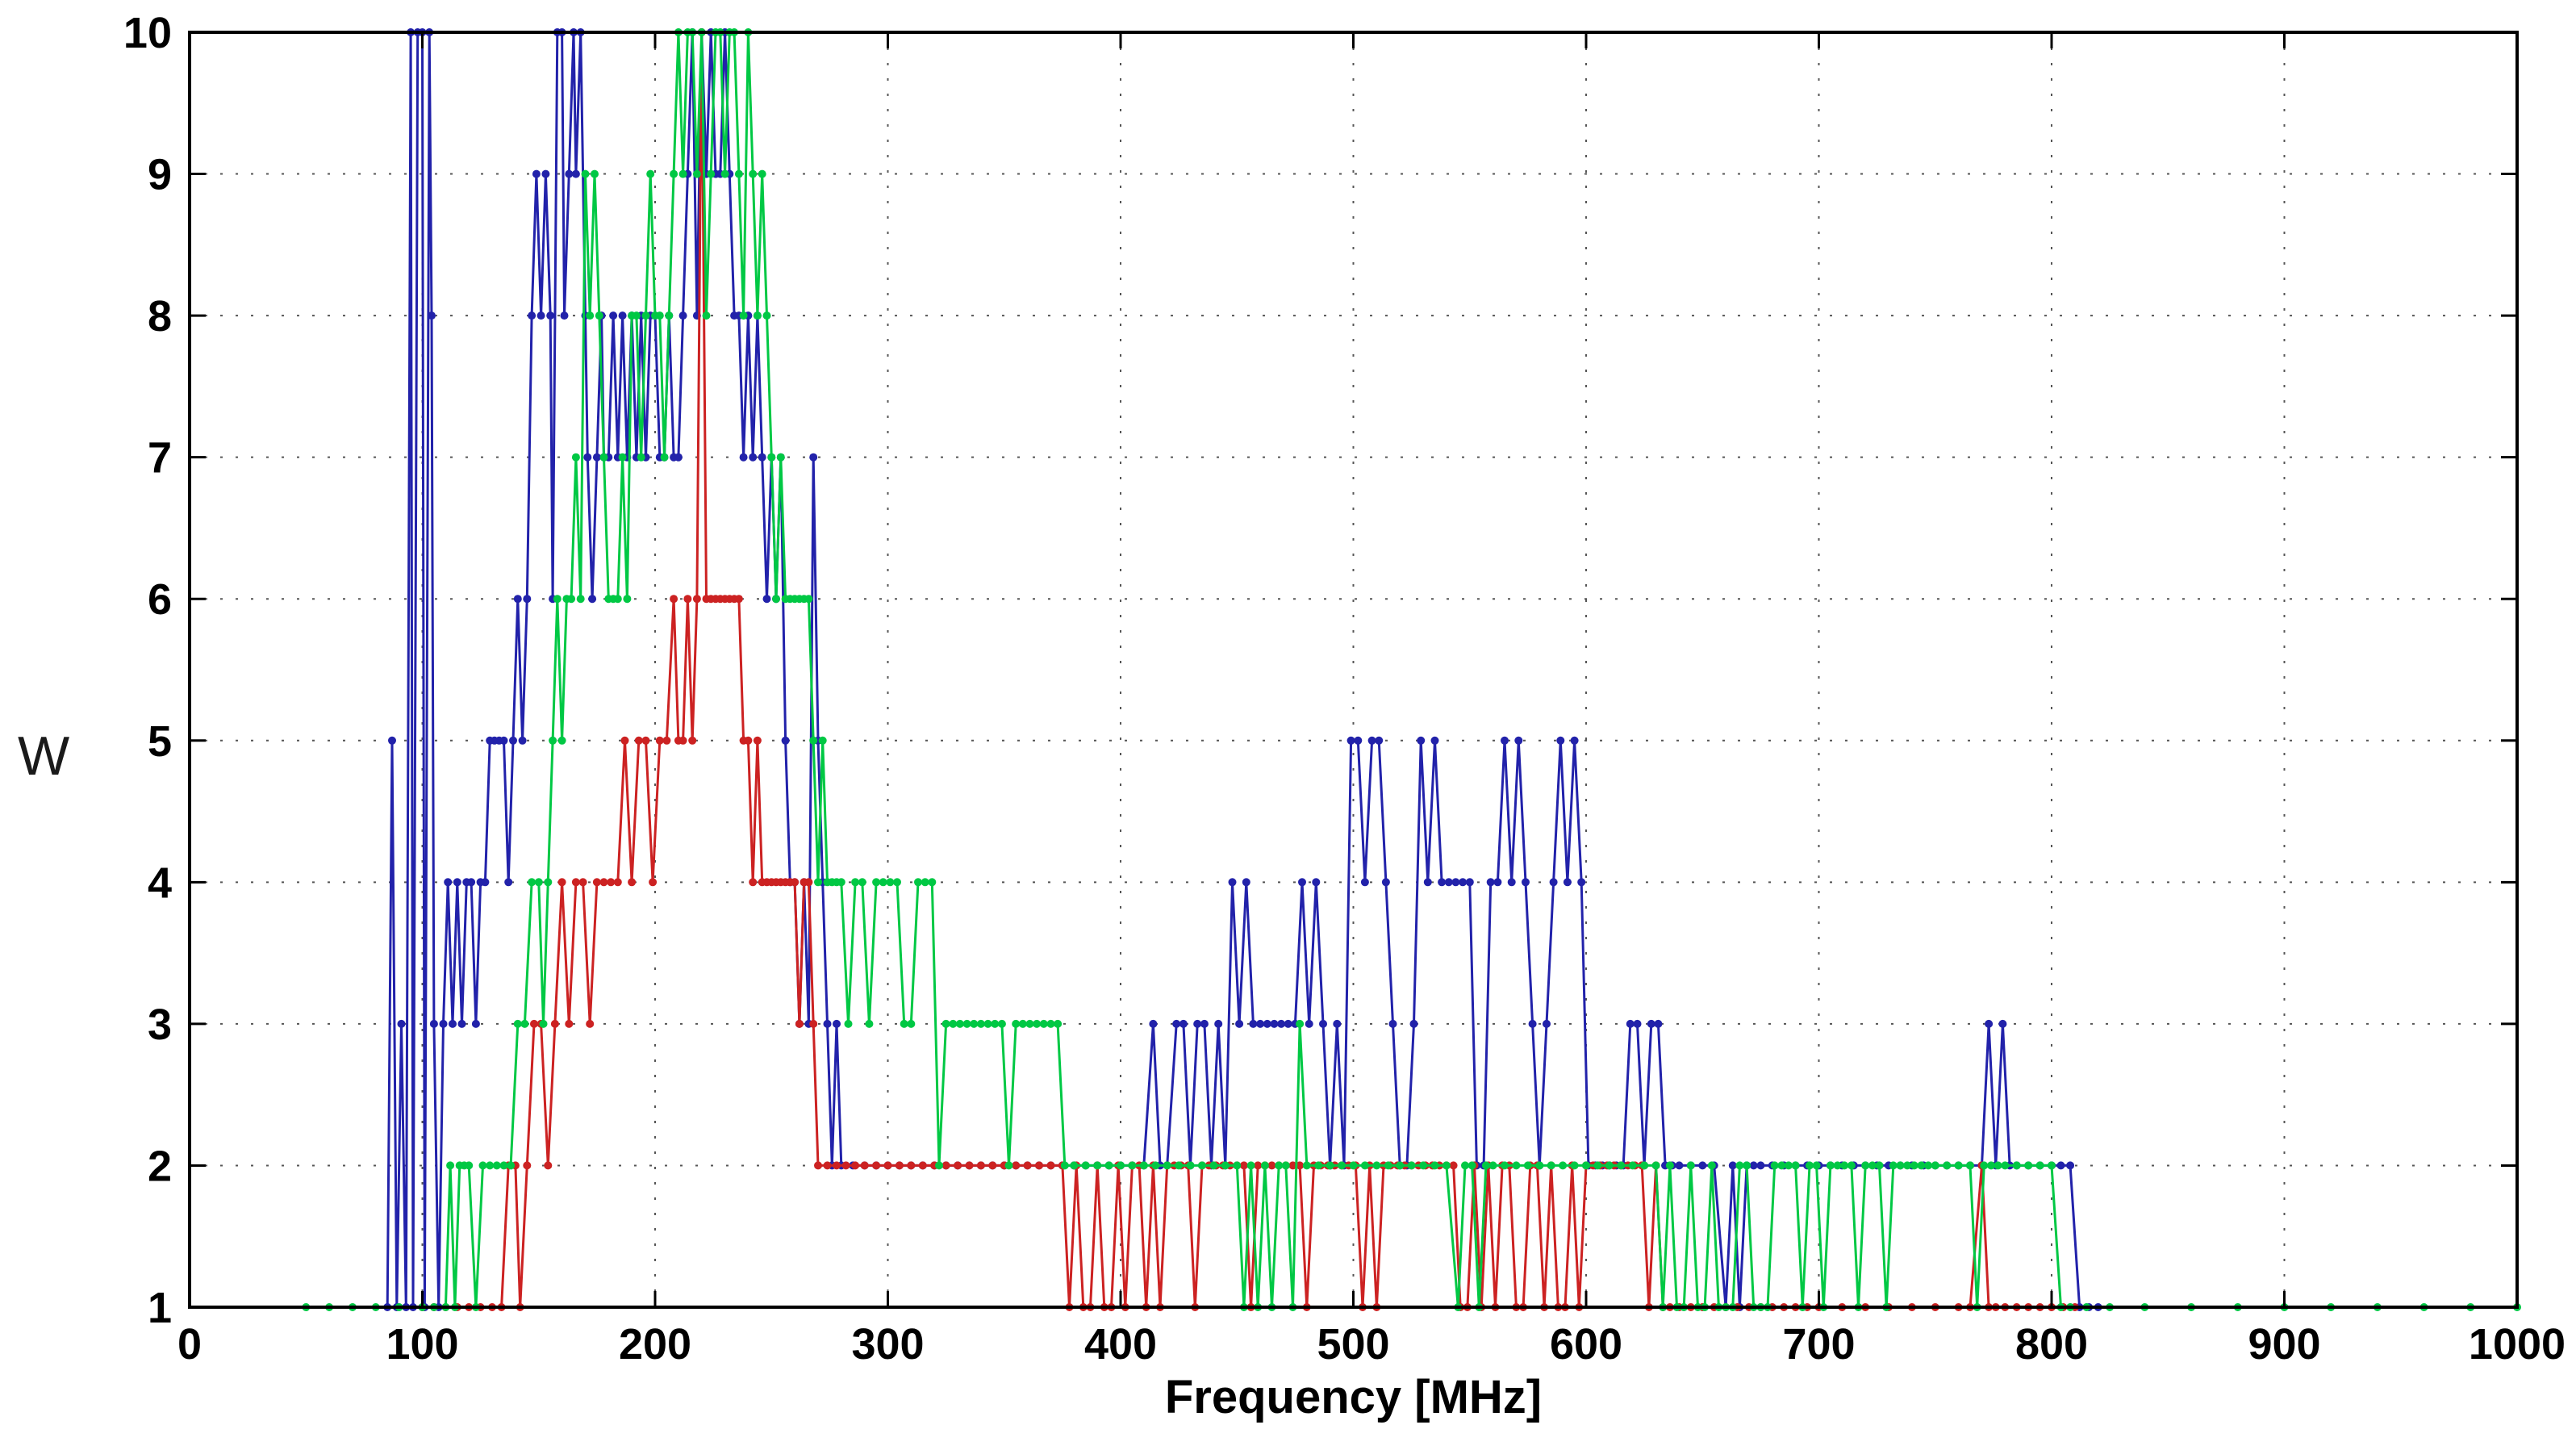 Image resolution: width=2576 pixels, height=1450 pixels. What do you see at coordinates (44, 756) in the screenshot?
I see `y-axis-label: W` at bounding box center [44, 756].